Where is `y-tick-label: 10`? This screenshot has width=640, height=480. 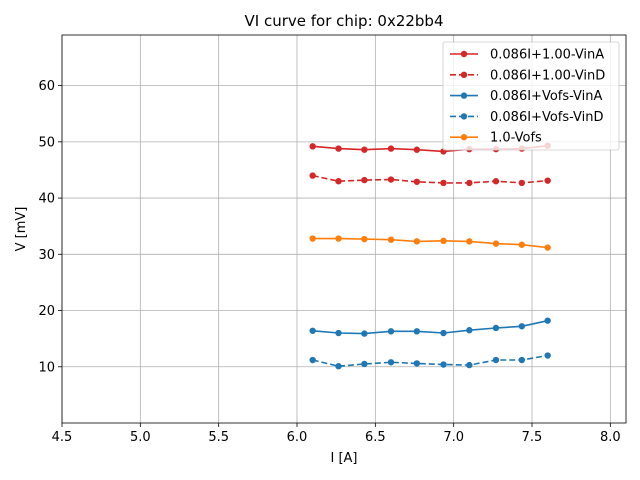
y-tick-label: 10 is located at coordinates (46, 367).